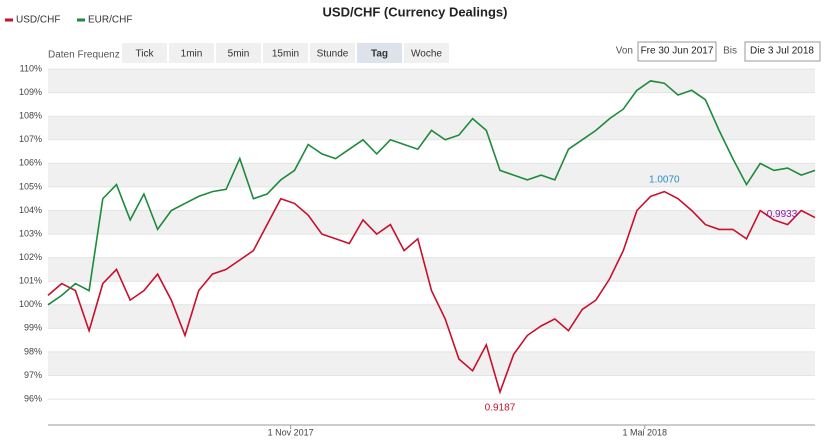  Describe the element at coordinates (84, 55) in the screenshot. I see `frequency-label: Daten Frequenz` at that location.